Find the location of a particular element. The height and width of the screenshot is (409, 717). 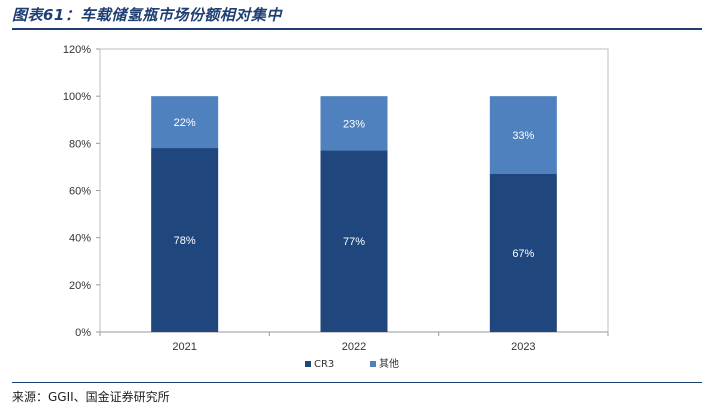

title-divider is located at coordinates (357, 29).